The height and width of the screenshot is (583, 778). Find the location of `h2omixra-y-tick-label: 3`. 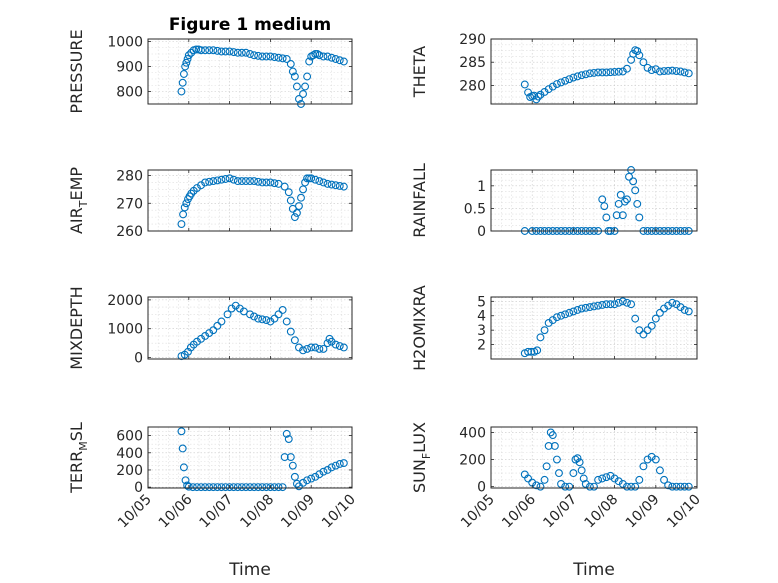

h2omixra-y-tick-label: 3 is located at coordinates (481, 331).